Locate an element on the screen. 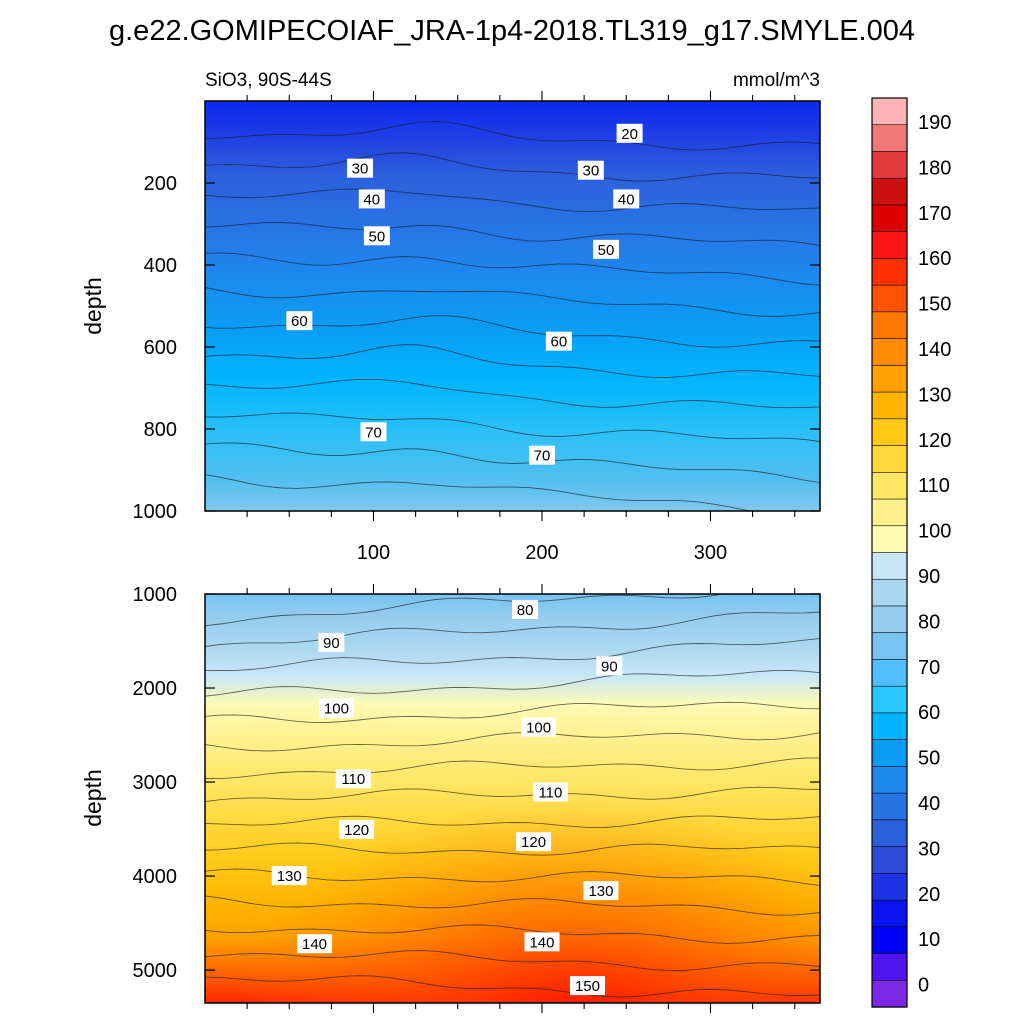 The width and height of the screenshot is (1024, 1024). svg-text: 80 is located at coordinates (525, 610).